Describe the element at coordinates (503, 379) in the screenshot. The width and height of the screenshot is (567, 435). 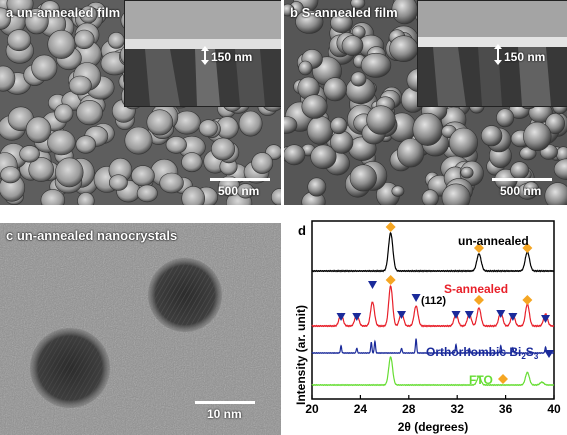
I see `fto-legend-diamond` at that location.